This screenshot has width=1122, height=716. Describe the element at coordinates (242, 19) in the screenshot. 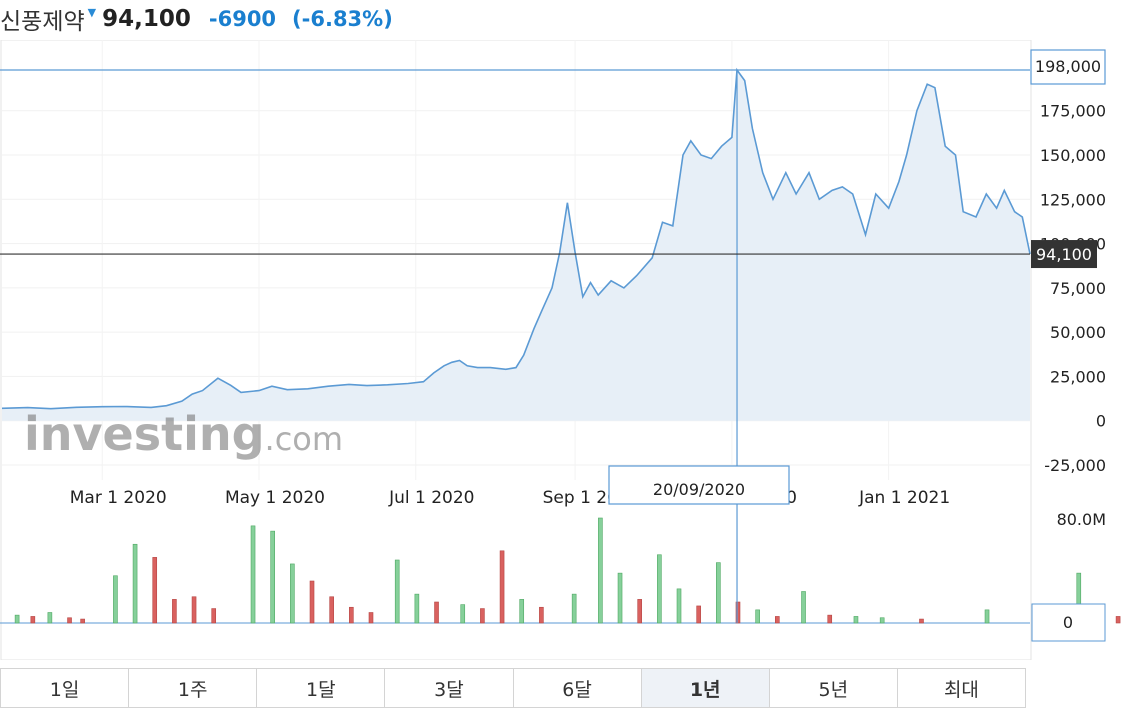

I see `price-change: -6900` at that location.